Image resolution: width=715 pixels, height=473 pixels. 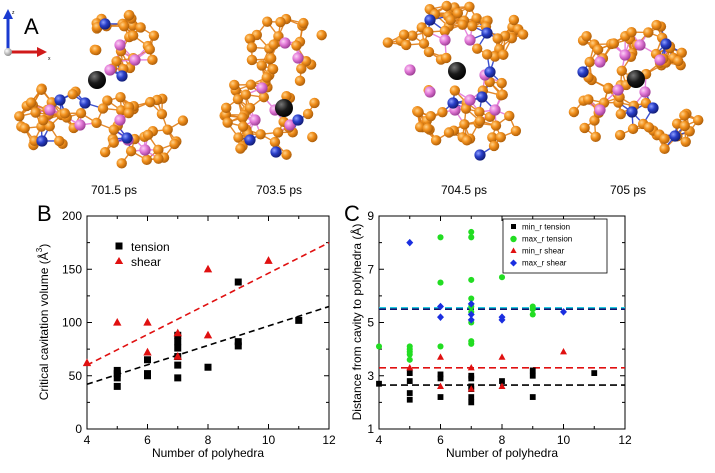 What do you see at coordinates (370, 376) in the screenshot?
I see `y-tick-label-c: 3` at bounding box center [370, 376].